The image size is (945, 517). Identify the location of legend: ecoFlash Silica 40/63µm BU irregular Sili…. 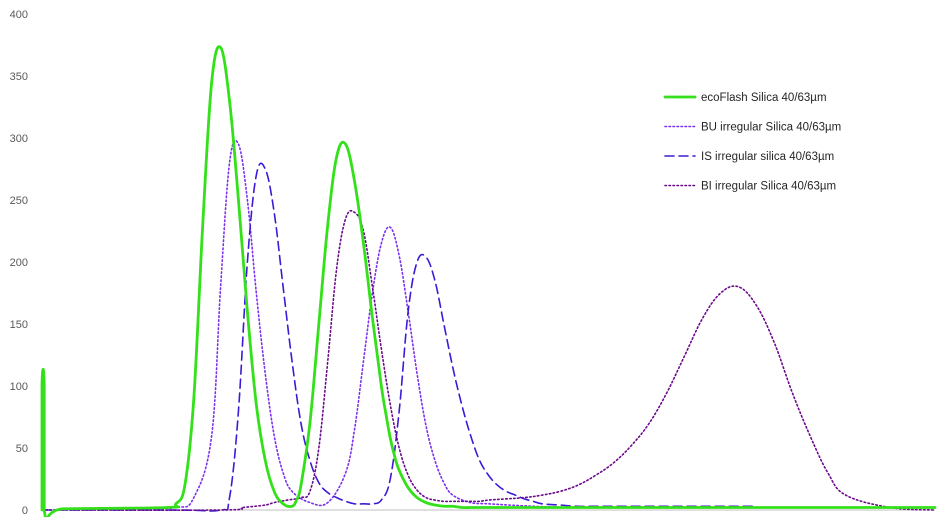
(752, 142).